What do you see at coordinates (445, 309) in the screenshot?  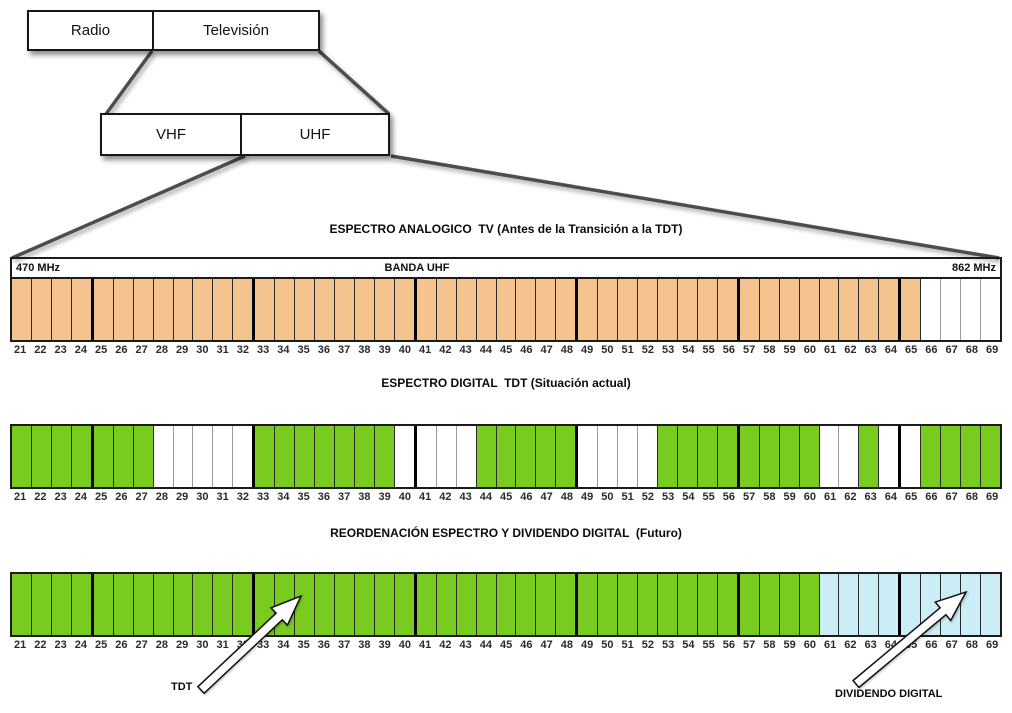 I see `channel-42-cell` at bounding box center [445, 309].